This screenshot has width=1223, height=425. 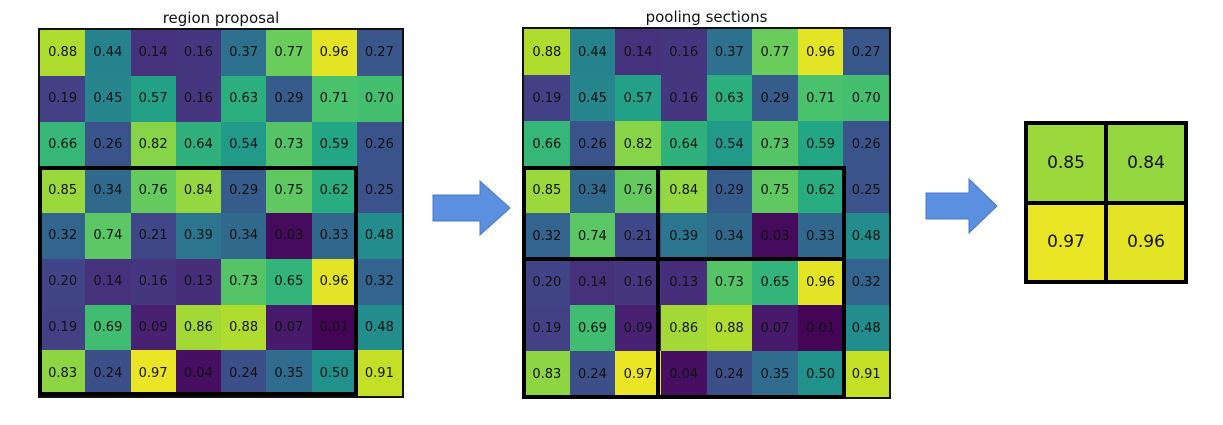 I want to click on matrix-cell: 0.54, so click(x=244, y=144).